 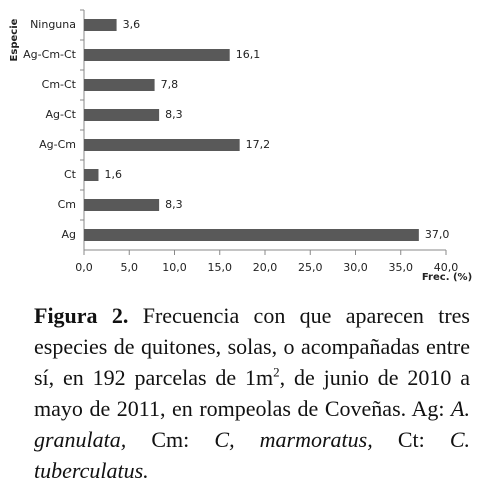 What do you see at coordinates (446, 267) in the screenshot?
I see `x-tick-label: 40,0` at bounding box center [446, 267].